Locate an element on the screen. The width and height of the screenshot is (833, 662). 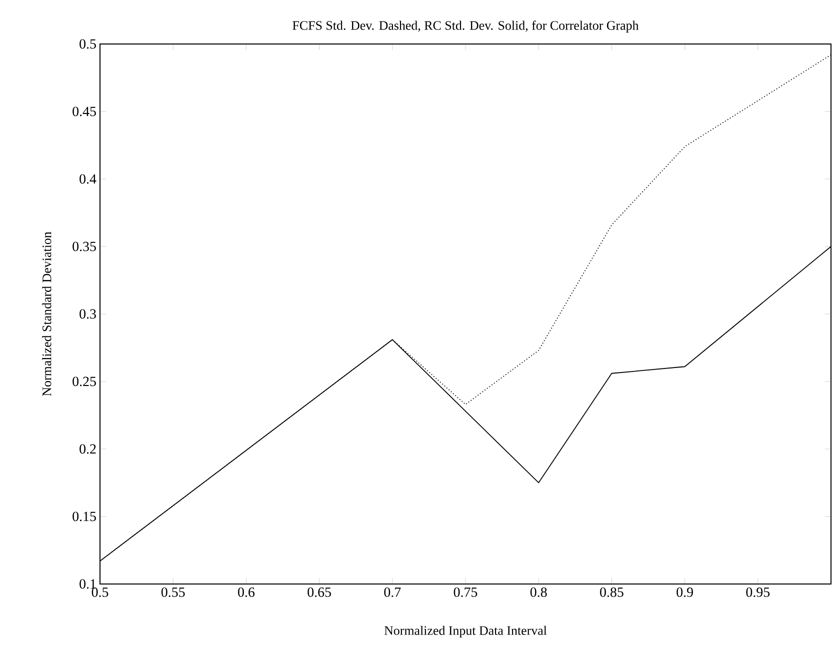
x-axis-title: Normalized Input Data Interval is located at coordinates (465, 632).